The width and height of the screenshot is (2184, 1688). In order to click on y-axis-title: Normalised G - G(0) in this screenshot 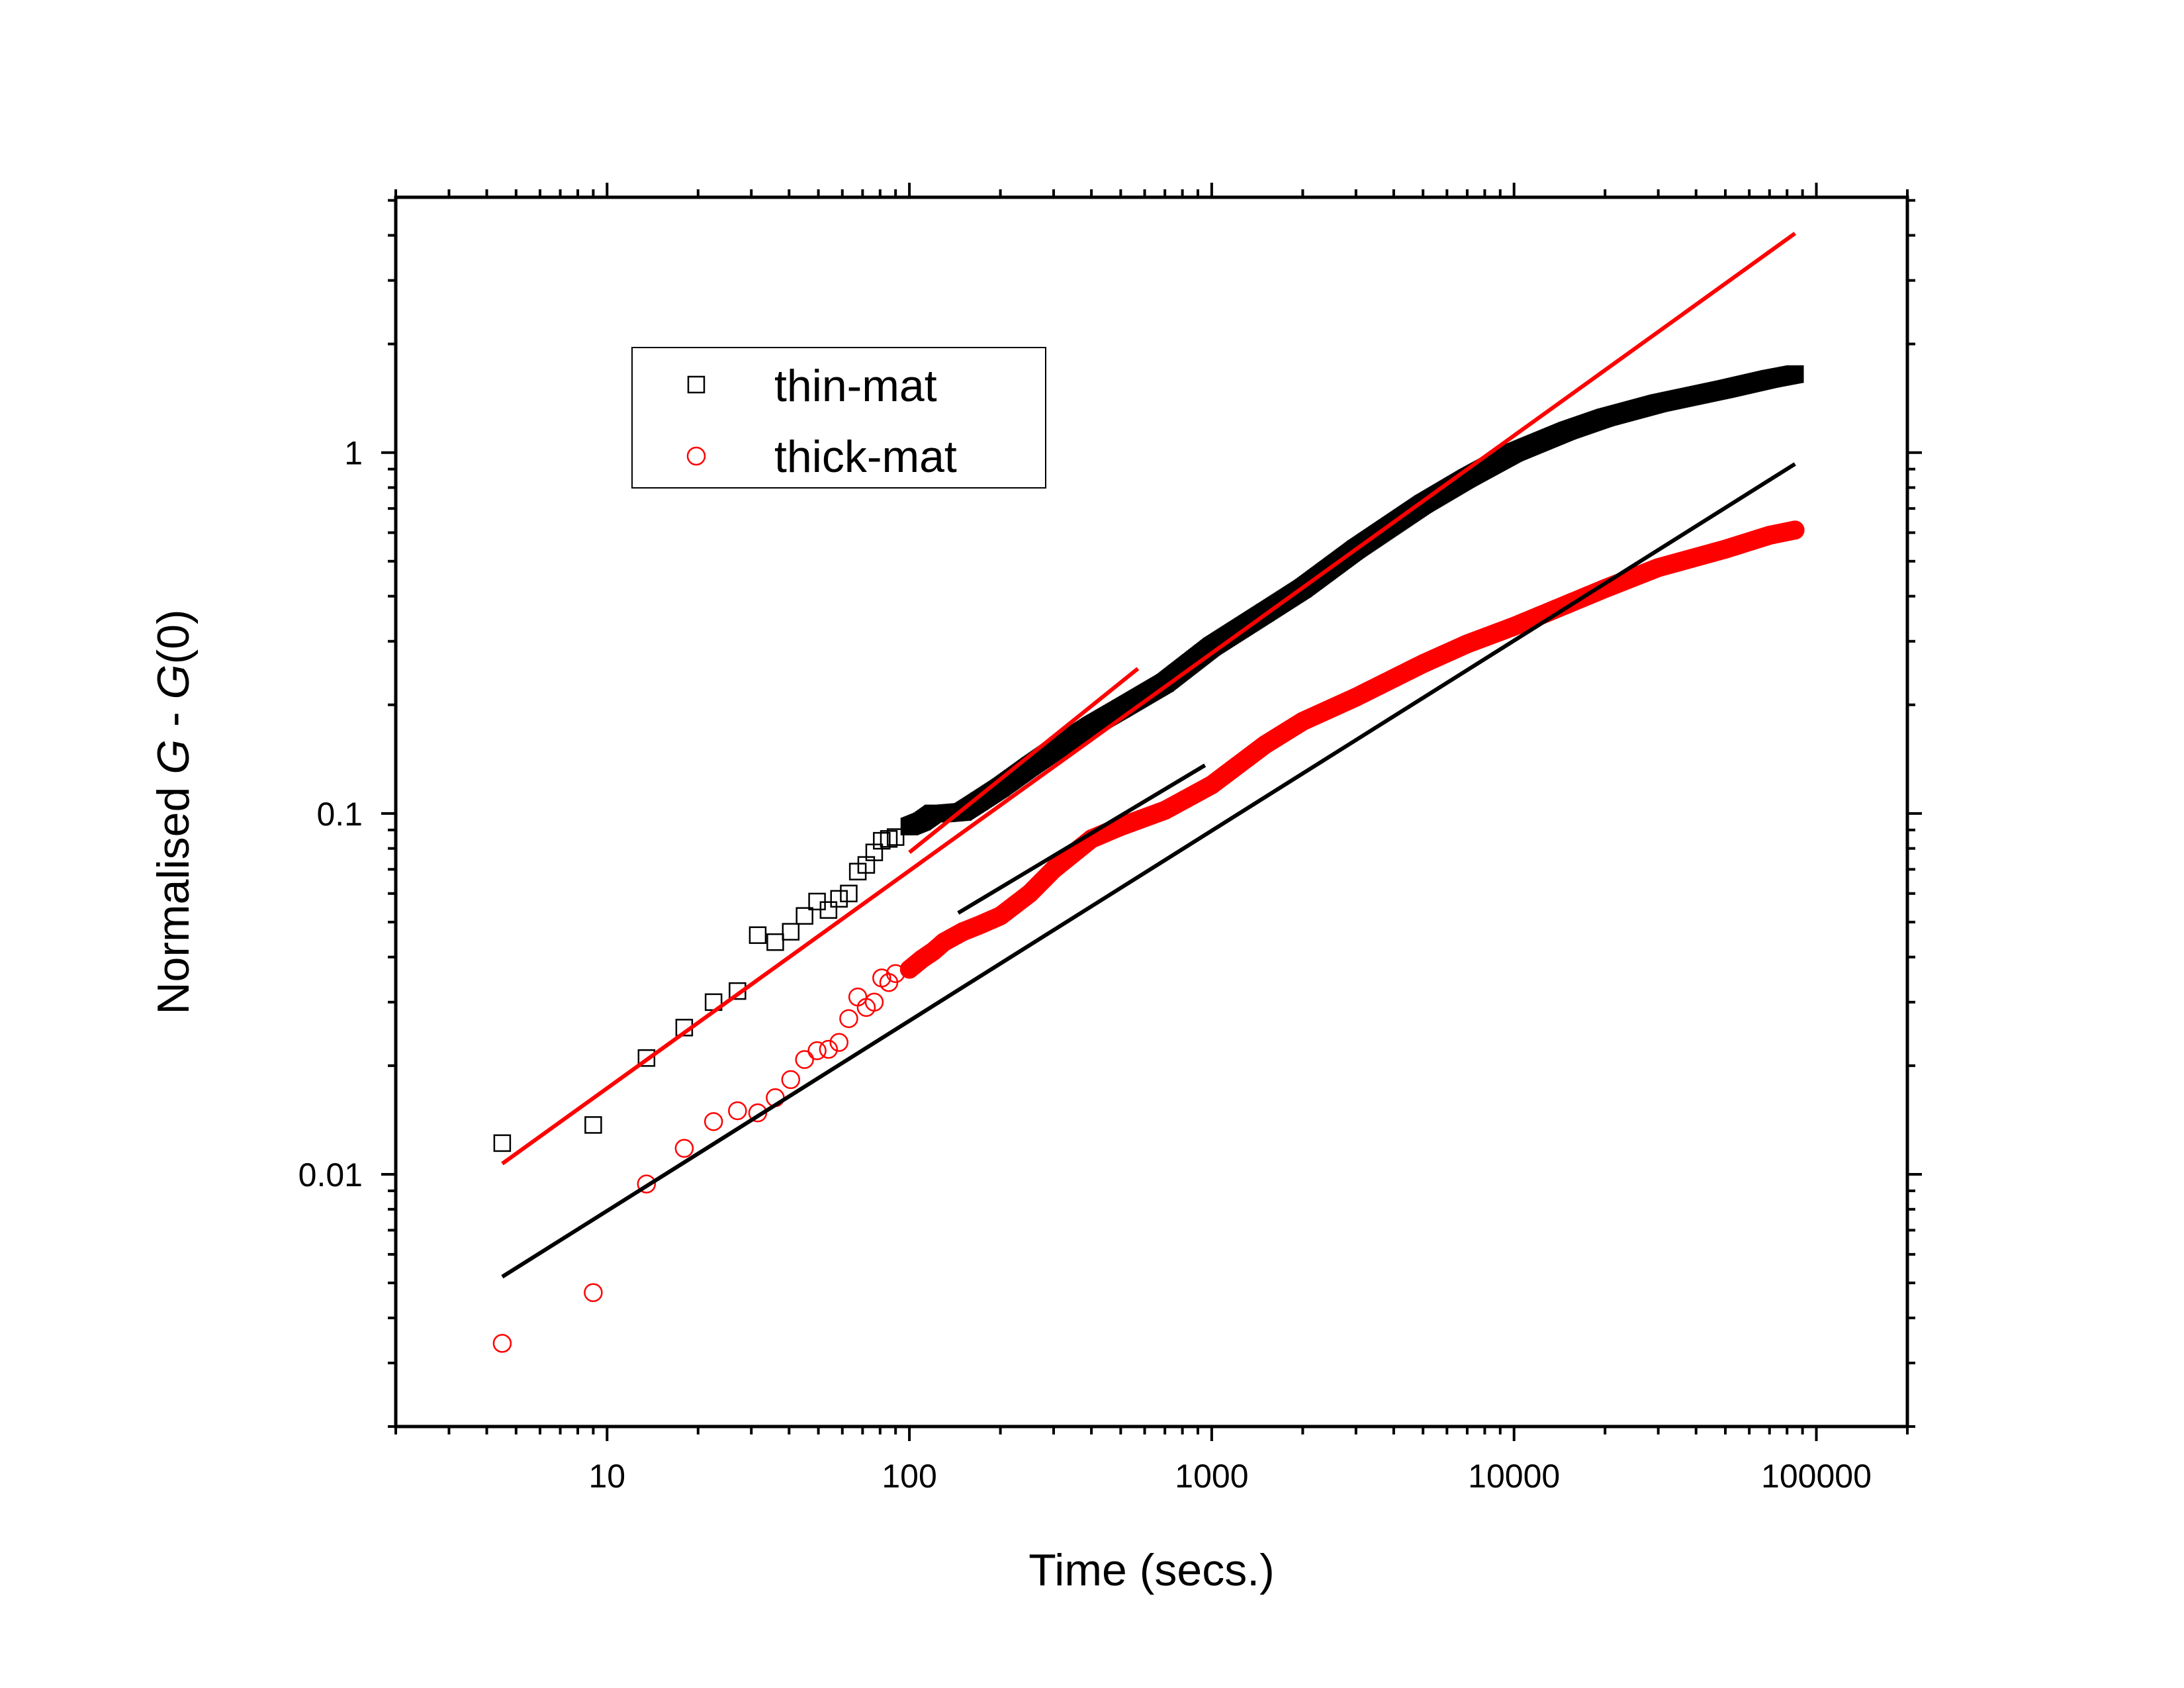, I will do `click(173, 811)`.